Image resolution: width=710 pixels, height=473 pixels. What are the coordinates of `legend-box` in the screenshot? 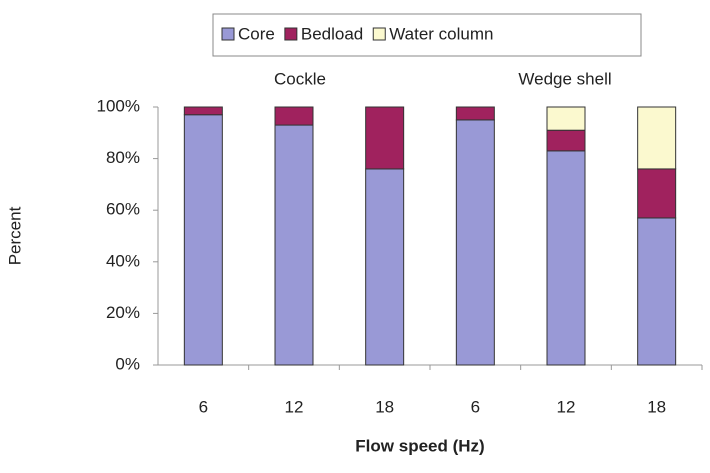 It's located at (427, 35).